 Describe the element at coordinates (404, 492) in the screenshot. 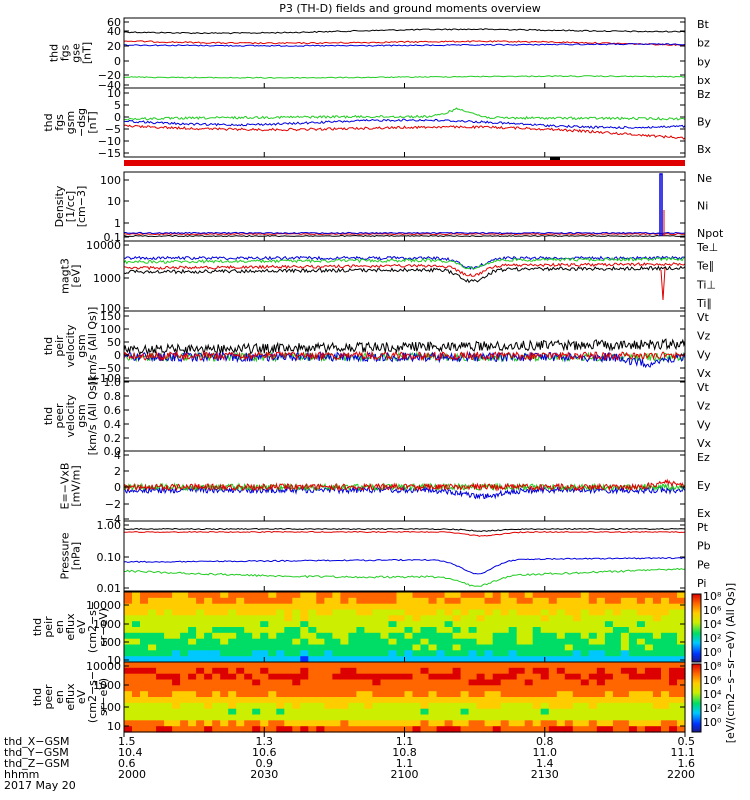

I see `series-Ex` at that location.